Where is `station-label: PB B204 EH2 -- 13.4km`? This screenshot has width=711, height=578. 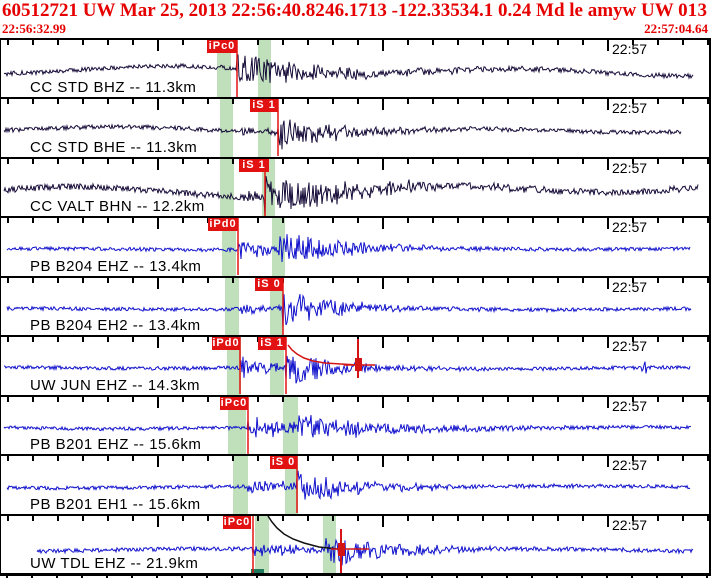 station-label: PB B204 EH2 -- 13.4km is located at coordinates (115, 326).